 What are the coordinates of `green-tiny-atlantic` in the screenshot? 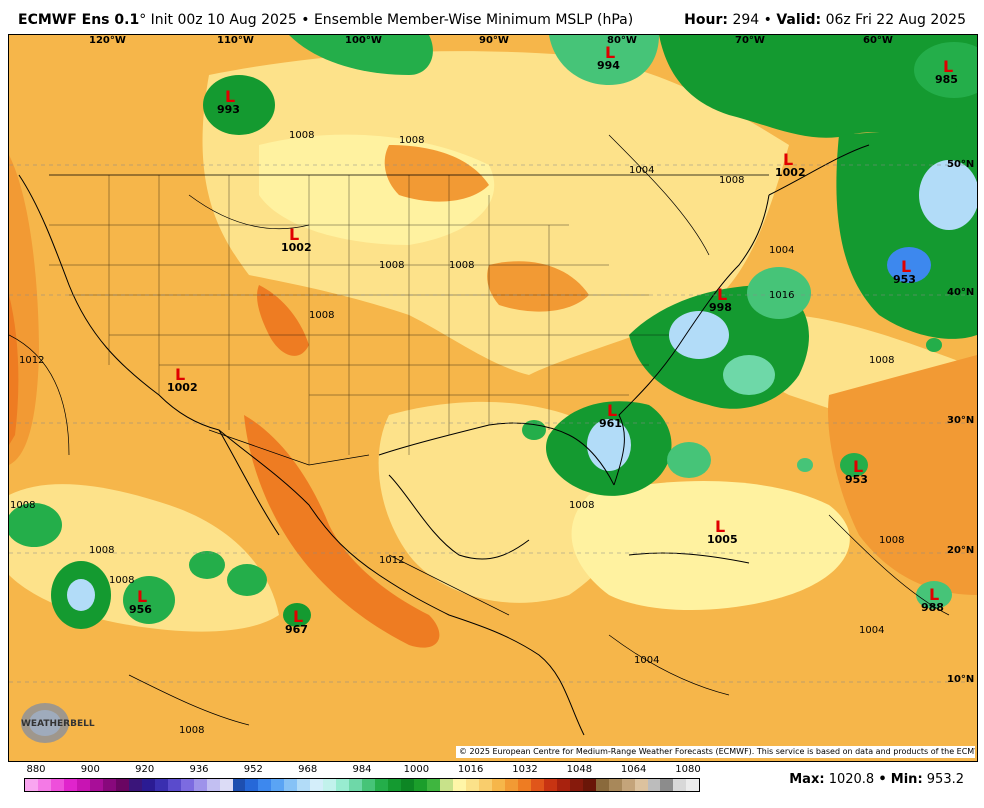 It's located at (805, 465).